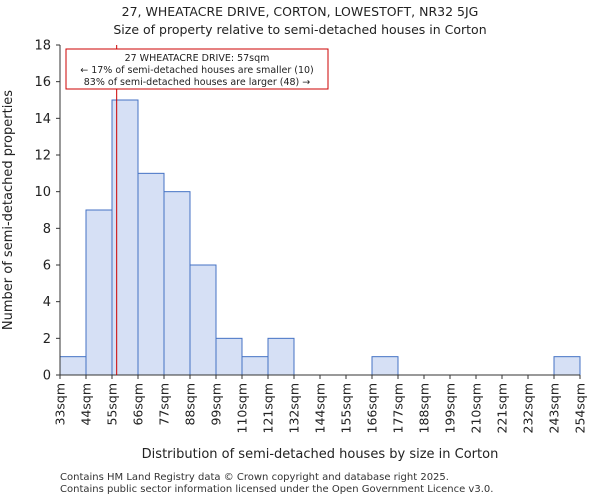 This screenshot has height=500, width=600. Describe the element at coordinates (398, 408) in the screenshot. I see `x-tick-label-177sqm: 177sqm` at that location.